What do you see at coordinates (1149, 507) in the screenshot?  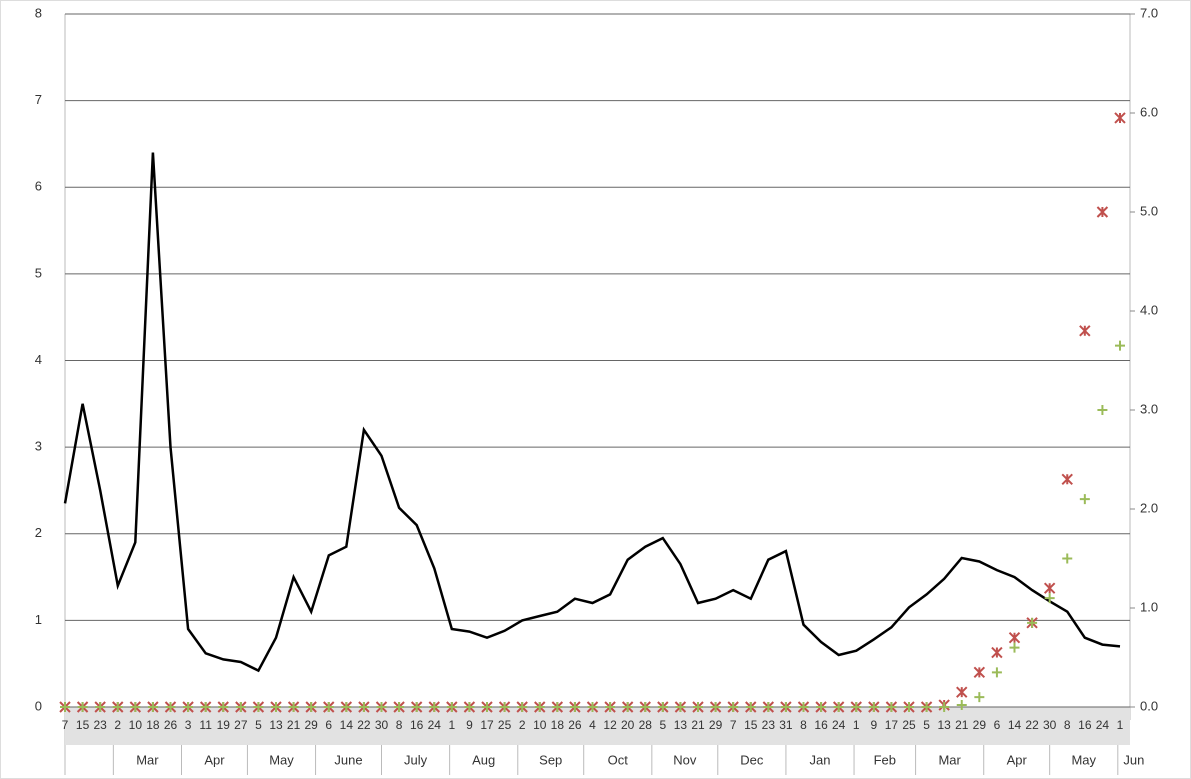 I see `y2-tick-label: 2.0` at bounding box center [1149, 507].